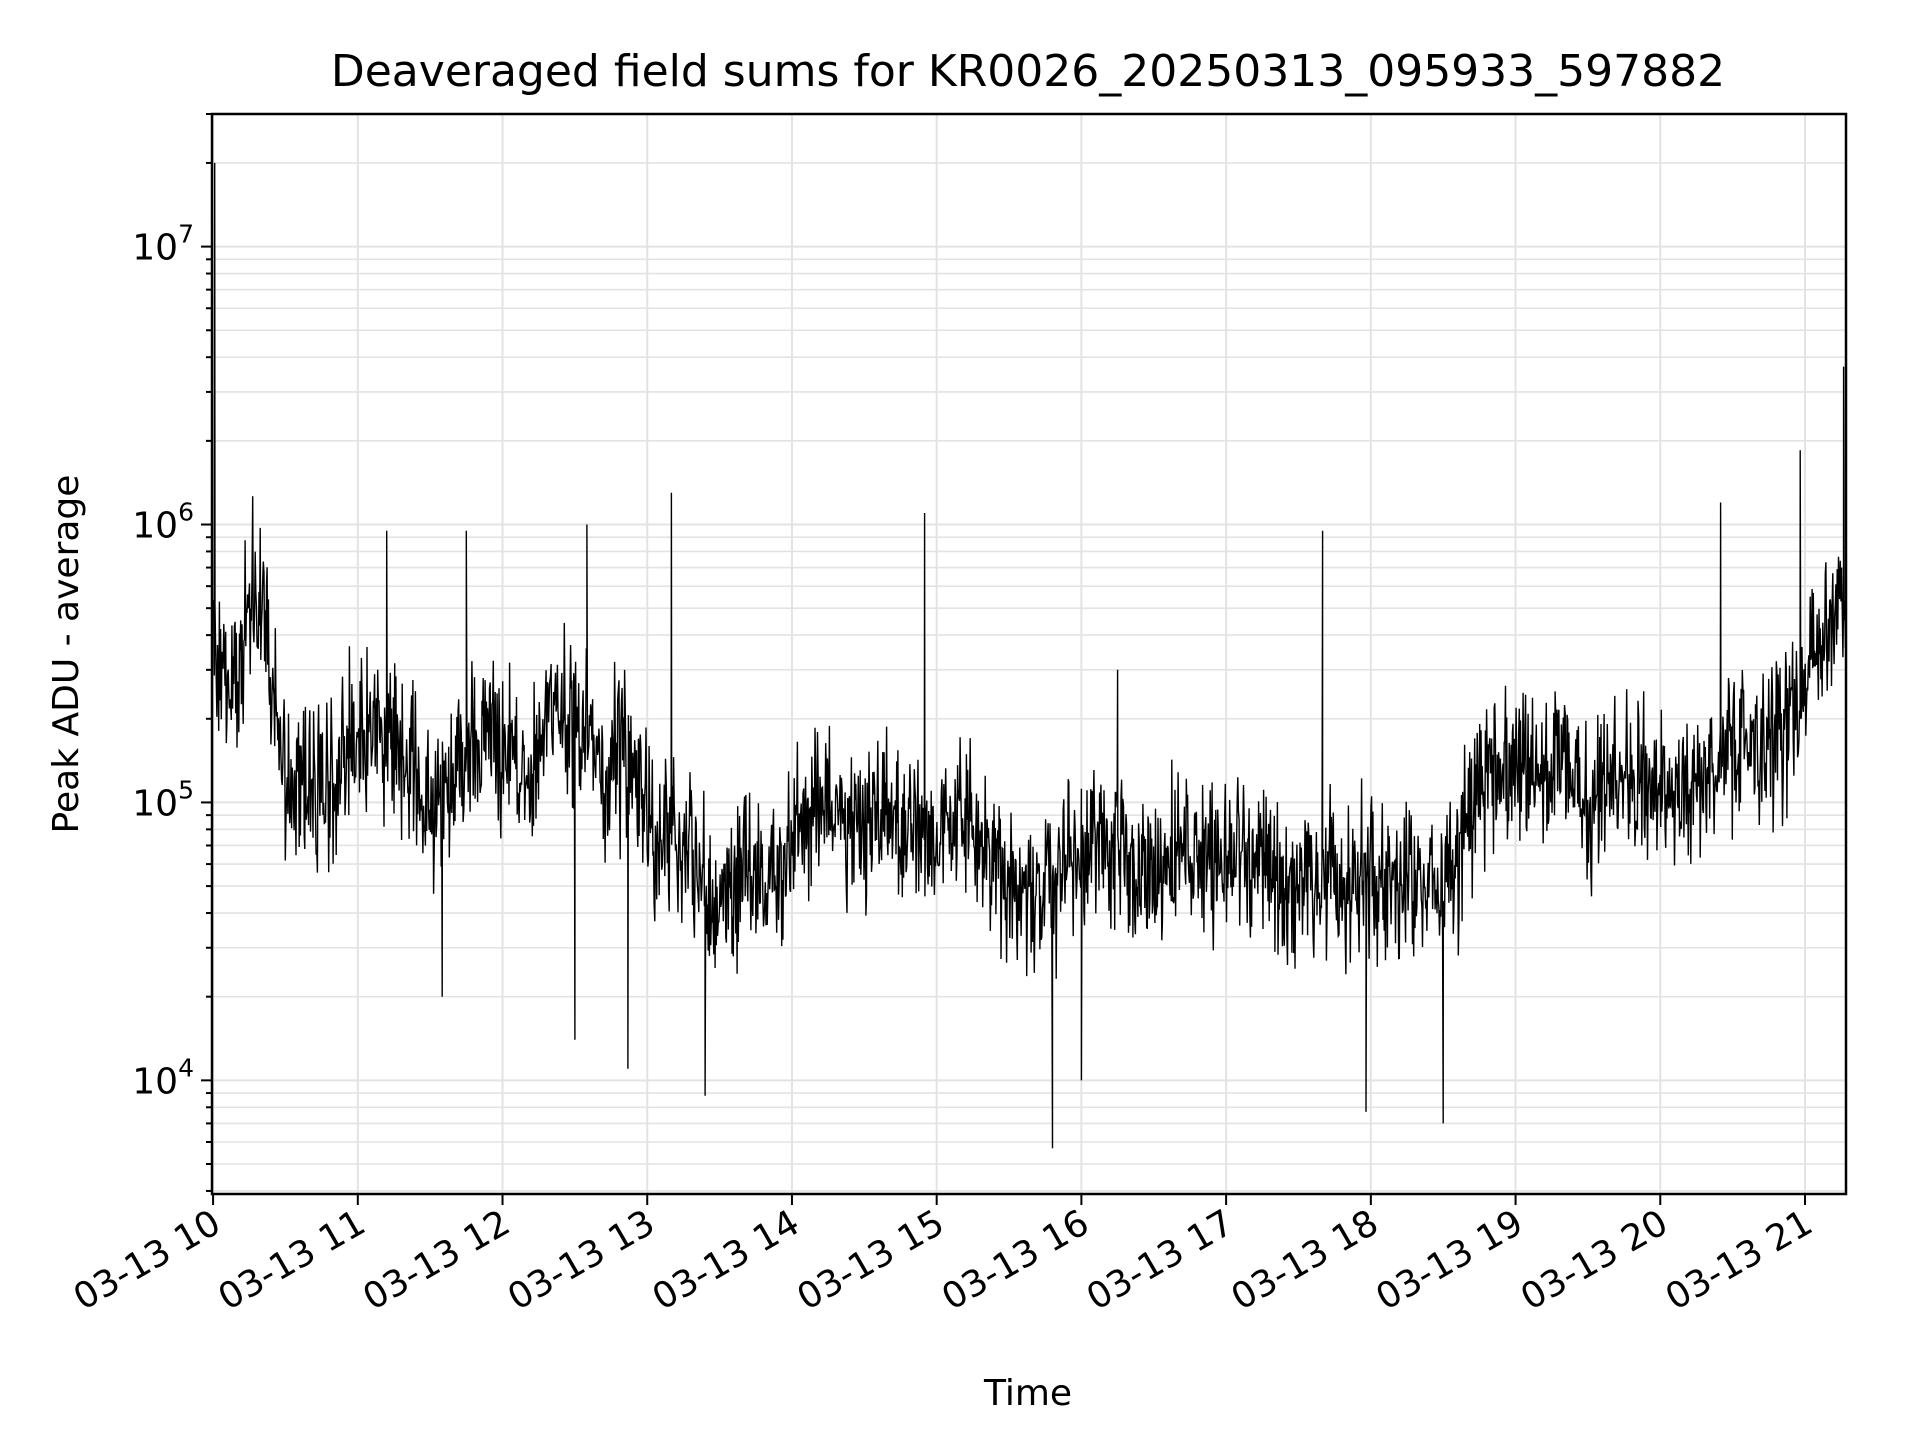  Describe the element at coordinates (1027, 1393) in the screenshot. I see `x-axis-label: Time` at that location.